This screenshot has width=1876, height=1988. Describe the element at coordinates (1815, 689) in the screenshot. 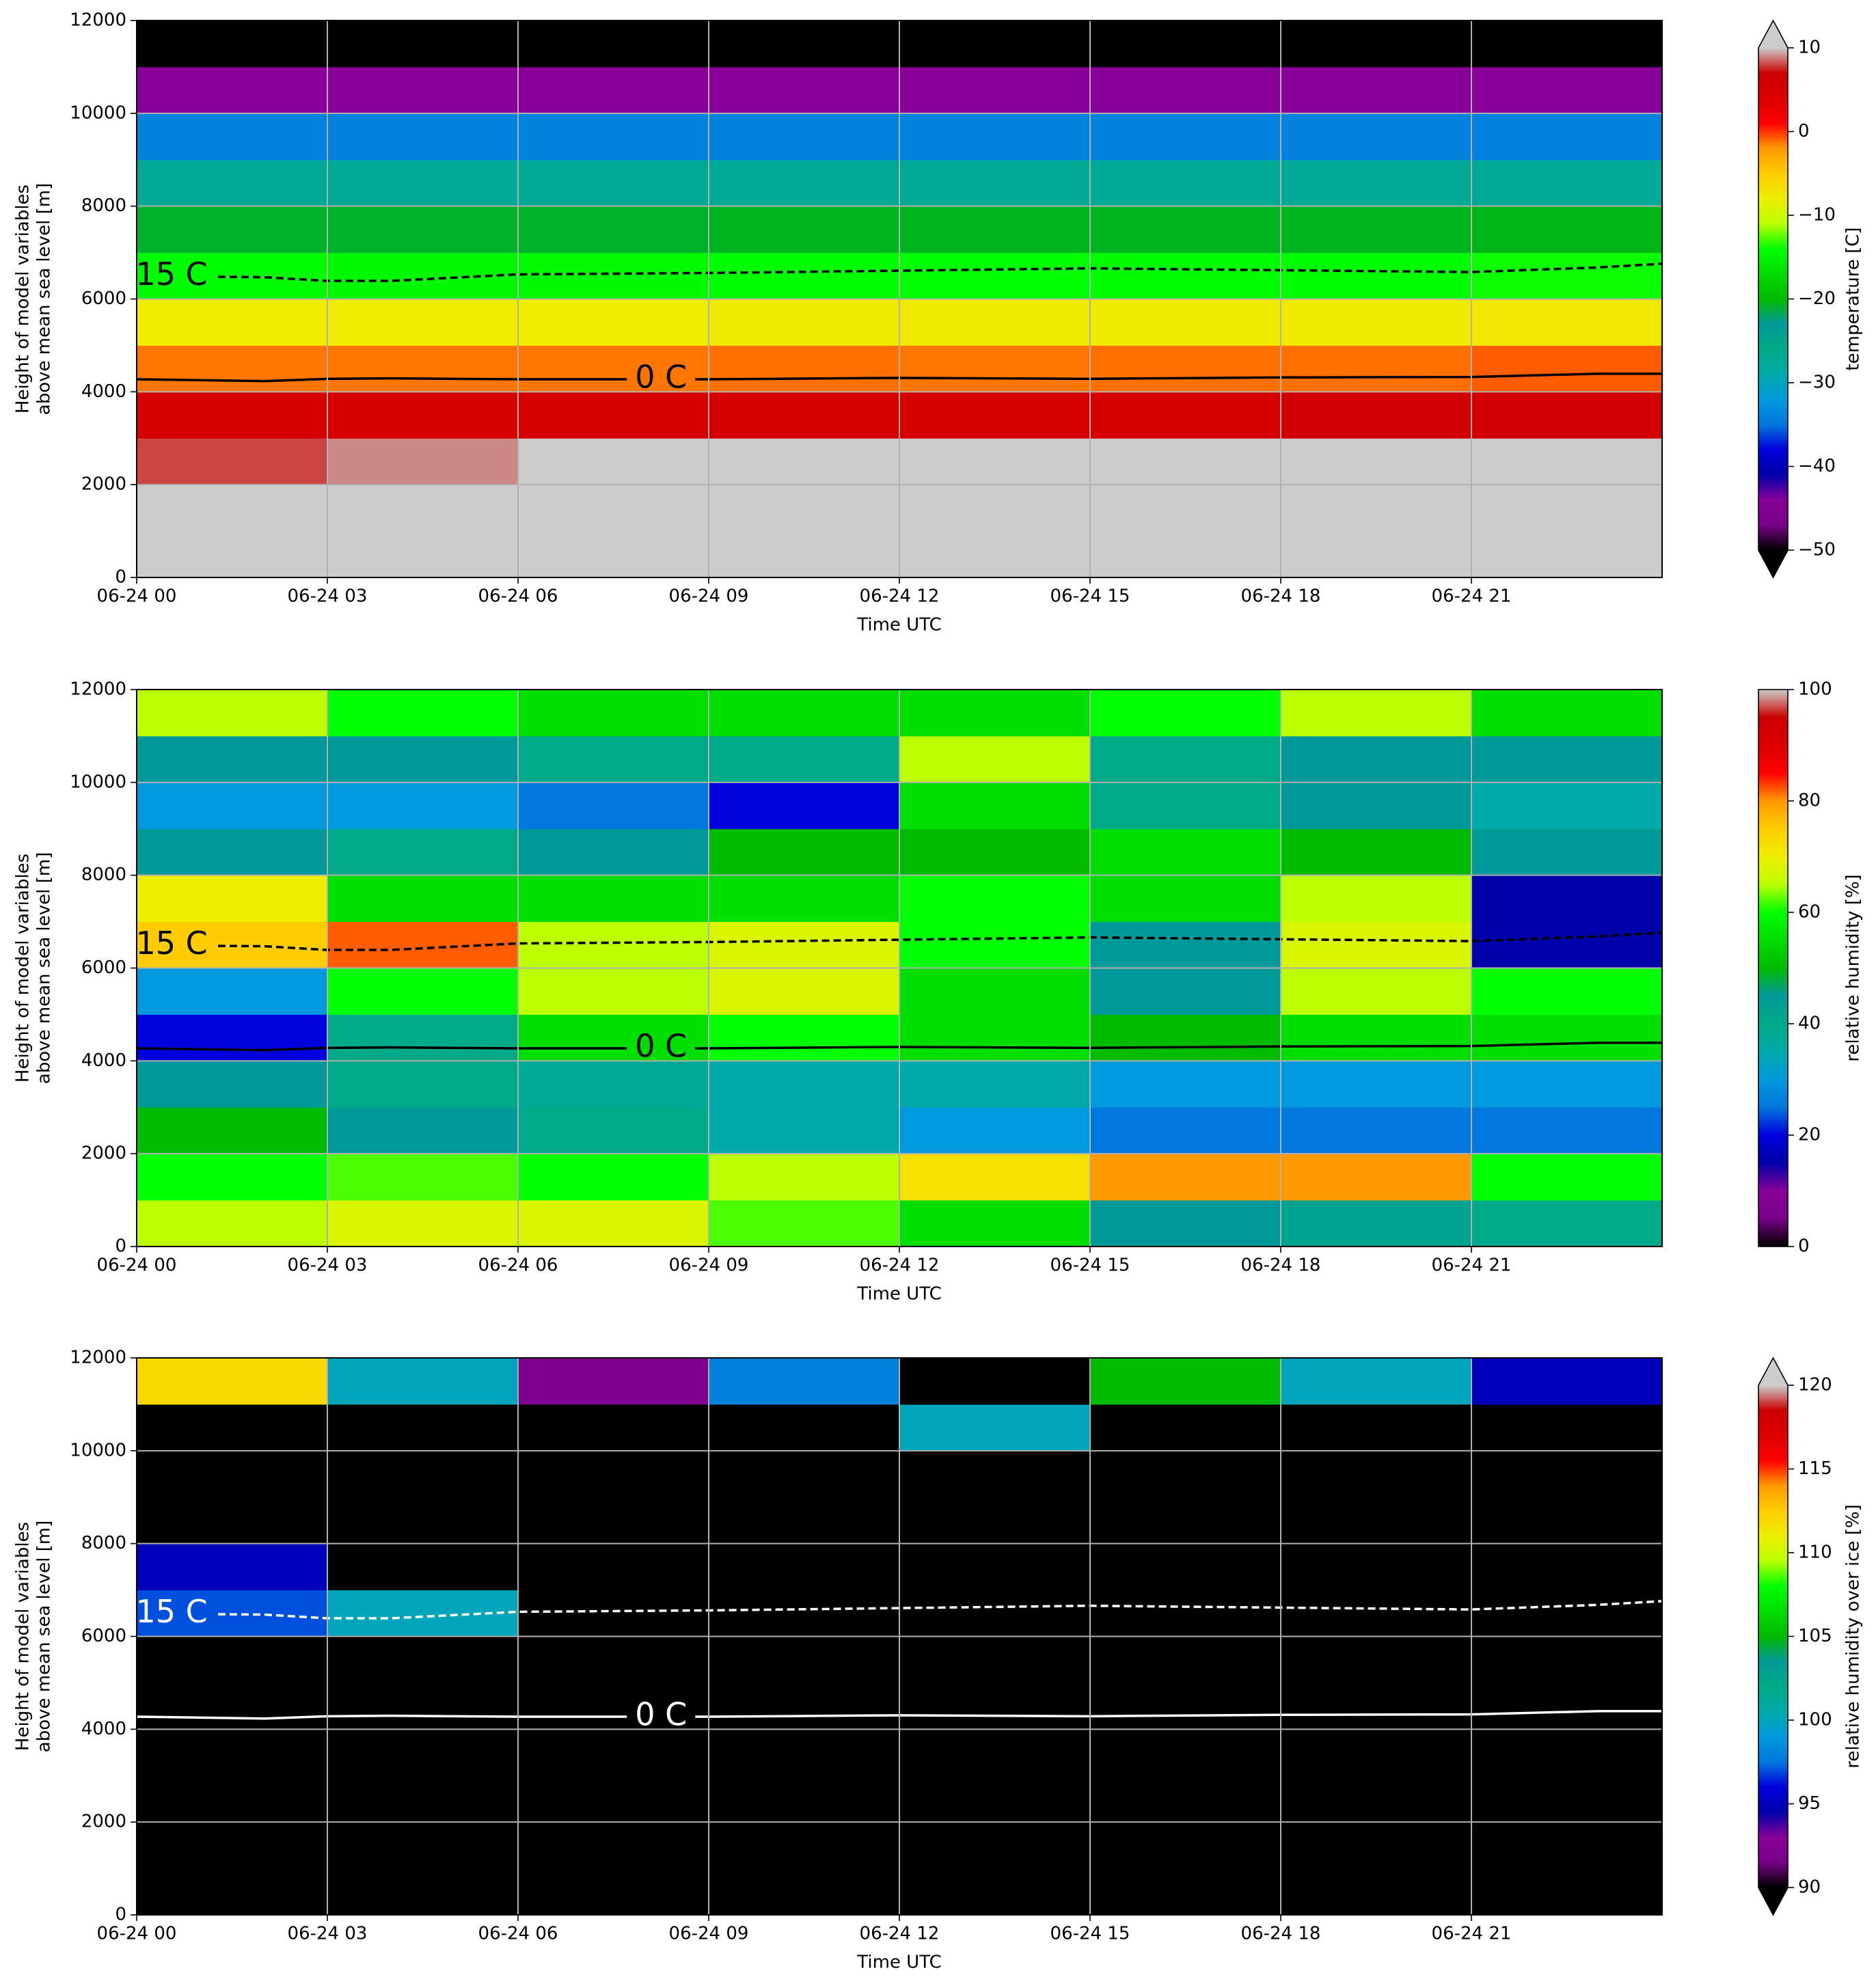

I see `colorbar-tick-label: 100` at that location.